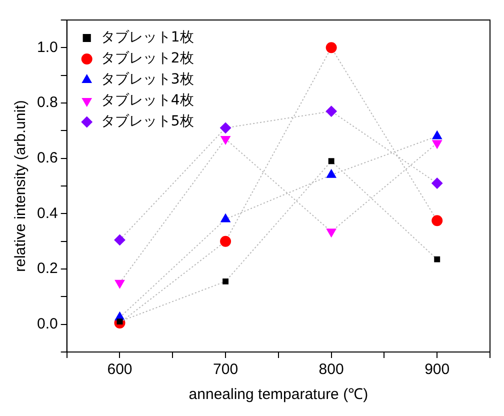 The height and width of the screenshot is (416, 504). I want to click on y-tick-label: 0.2, so click(47, 269).